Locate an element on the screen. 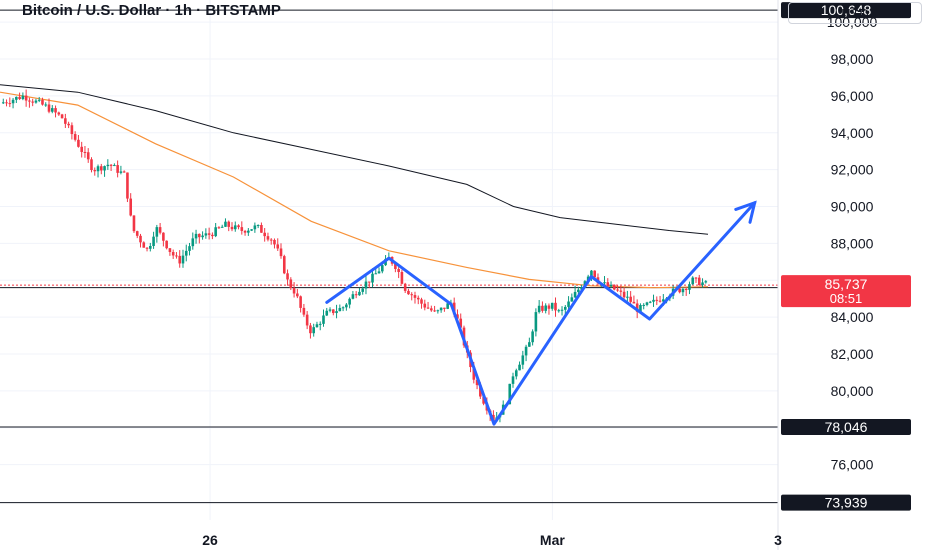 The height and width of the screenshot is (550, 932). level-tag-label: 100,648 is located at coordinates (846, 10).